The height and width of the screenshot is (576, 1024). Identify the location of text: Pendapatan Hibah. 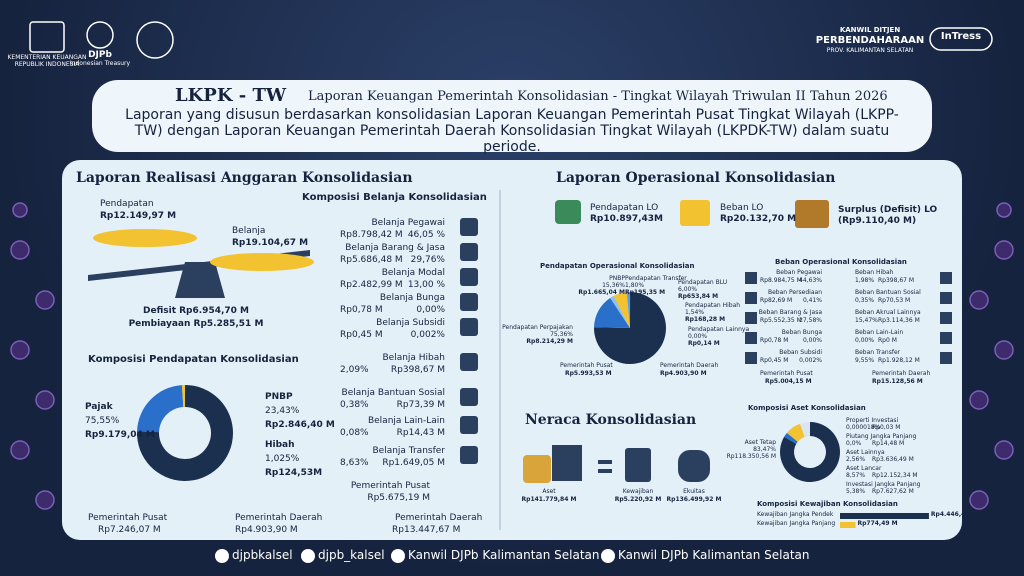
(713, 305).